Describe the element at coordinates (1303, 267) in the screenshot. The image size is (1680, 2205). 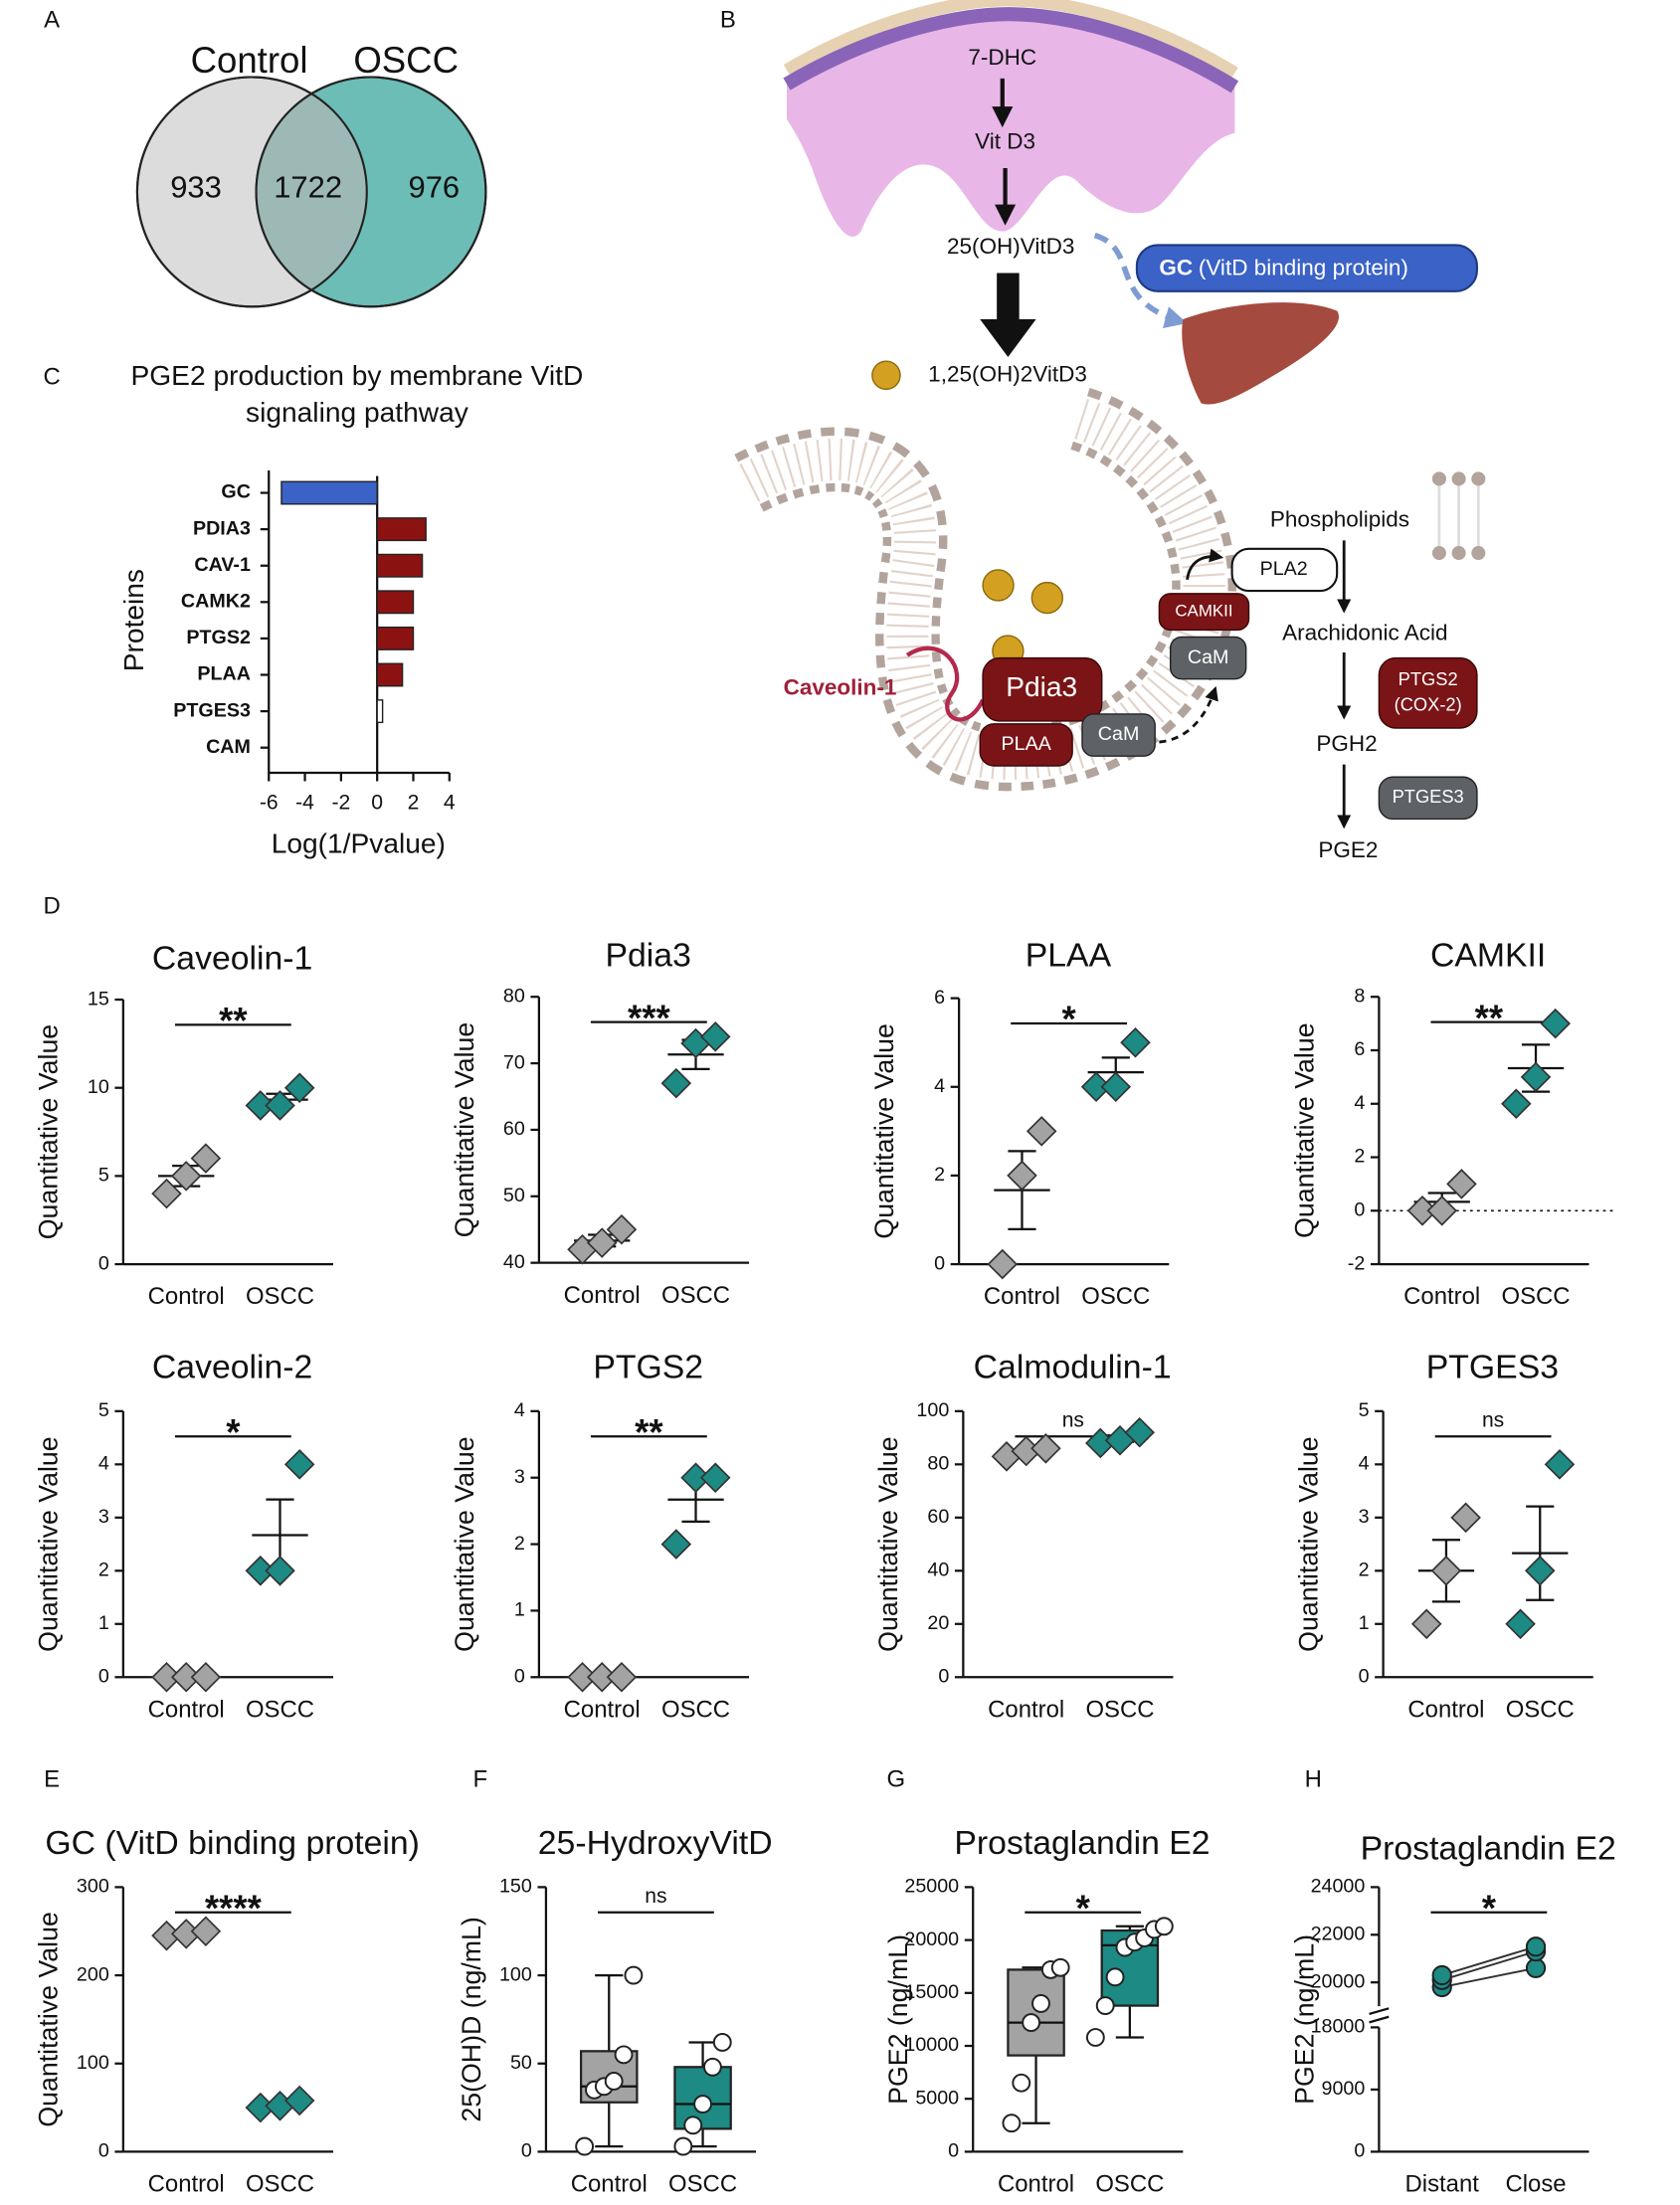
I see `label: (VitD binding protein)` at that location.